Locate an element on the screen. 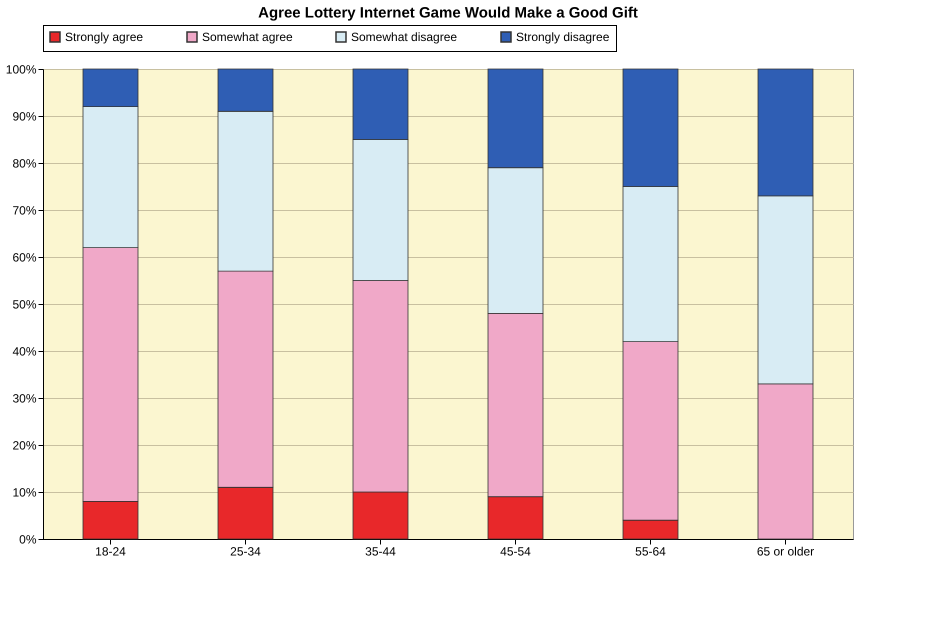 Image resolution: width=935 pixels, height=635 pixels. x-tick-label: 35-44 is located at coordinates (380, 551).